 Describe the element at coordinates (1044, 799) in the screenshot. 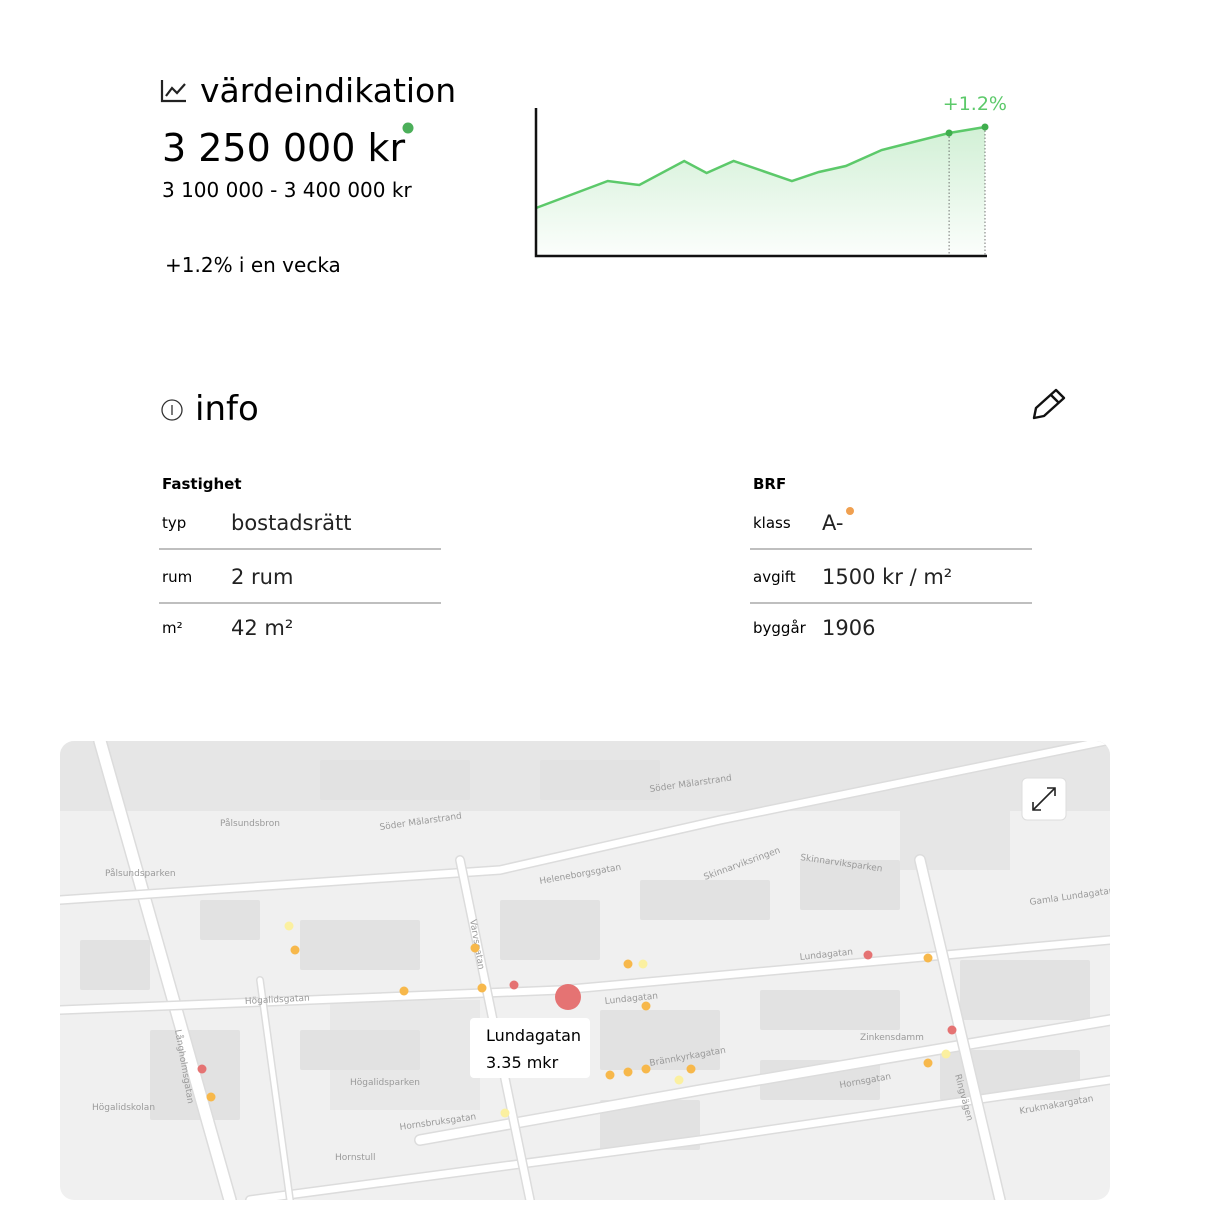

I see `expand-button` at that location.